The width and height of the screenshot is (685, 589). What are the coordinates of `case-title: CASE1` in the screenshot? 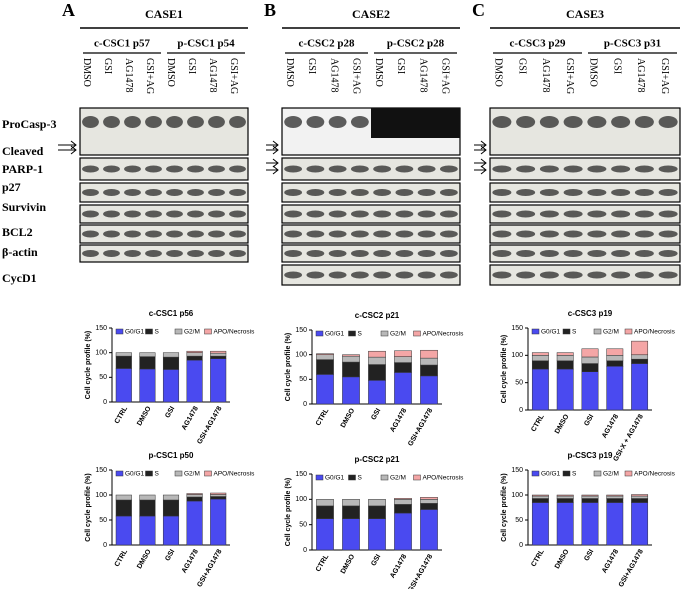 It's located at (164, 14).